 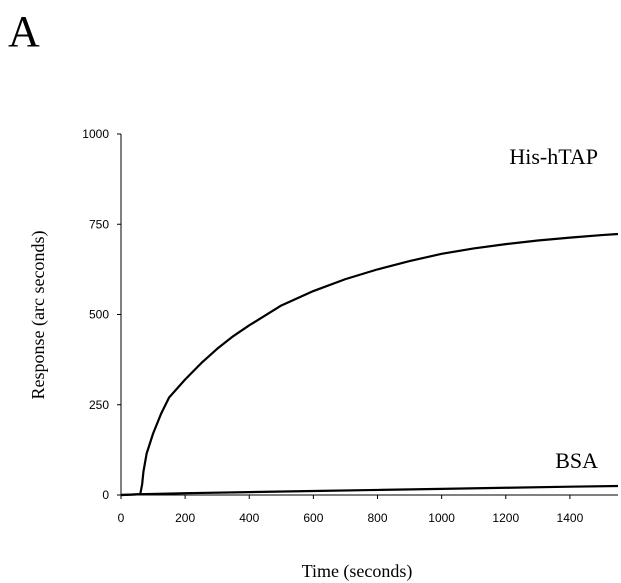 I want to click on x-tick-label: 400, so click(x=249, y=518).